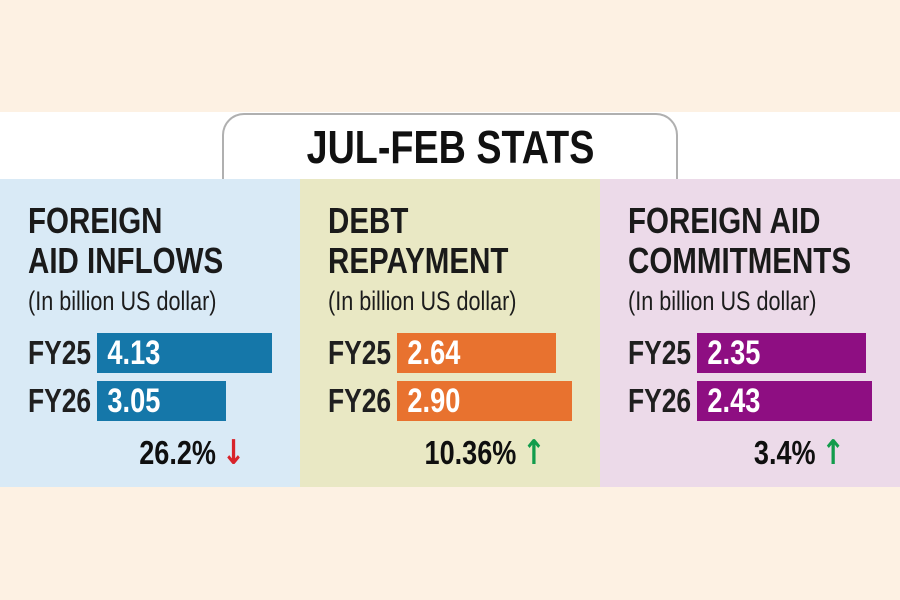 The width and height of the screenshot is (900, 600). I want to click on bar-row: FY25 4.13, so click(164, 353).